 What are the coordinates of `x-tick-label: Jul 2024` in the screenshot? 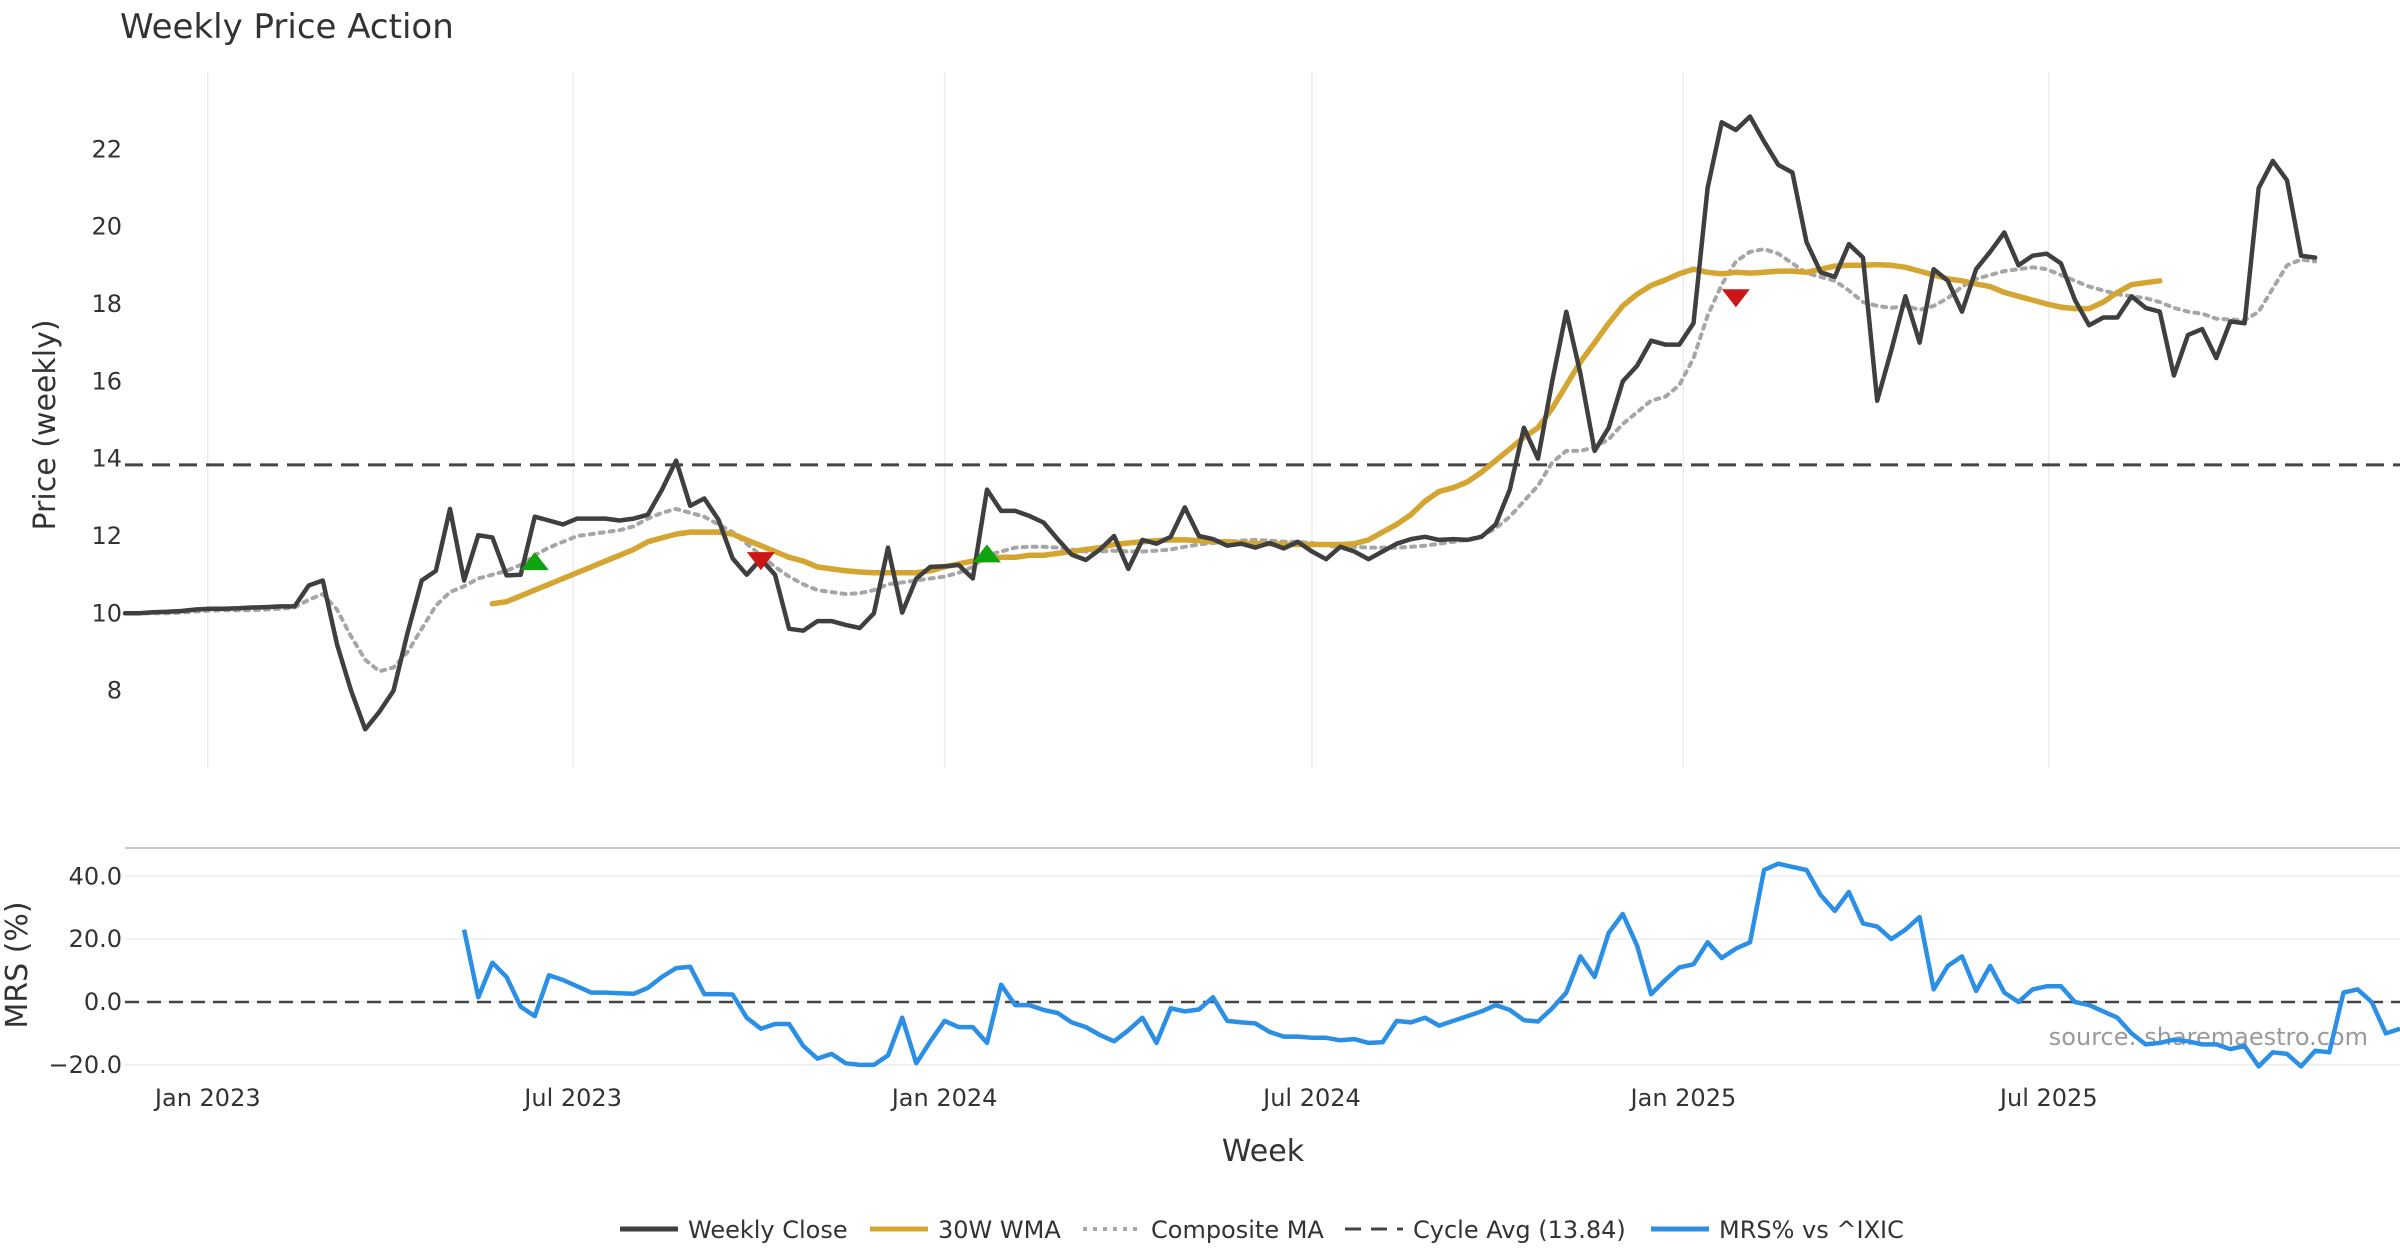 It's located at (1311, 1098).